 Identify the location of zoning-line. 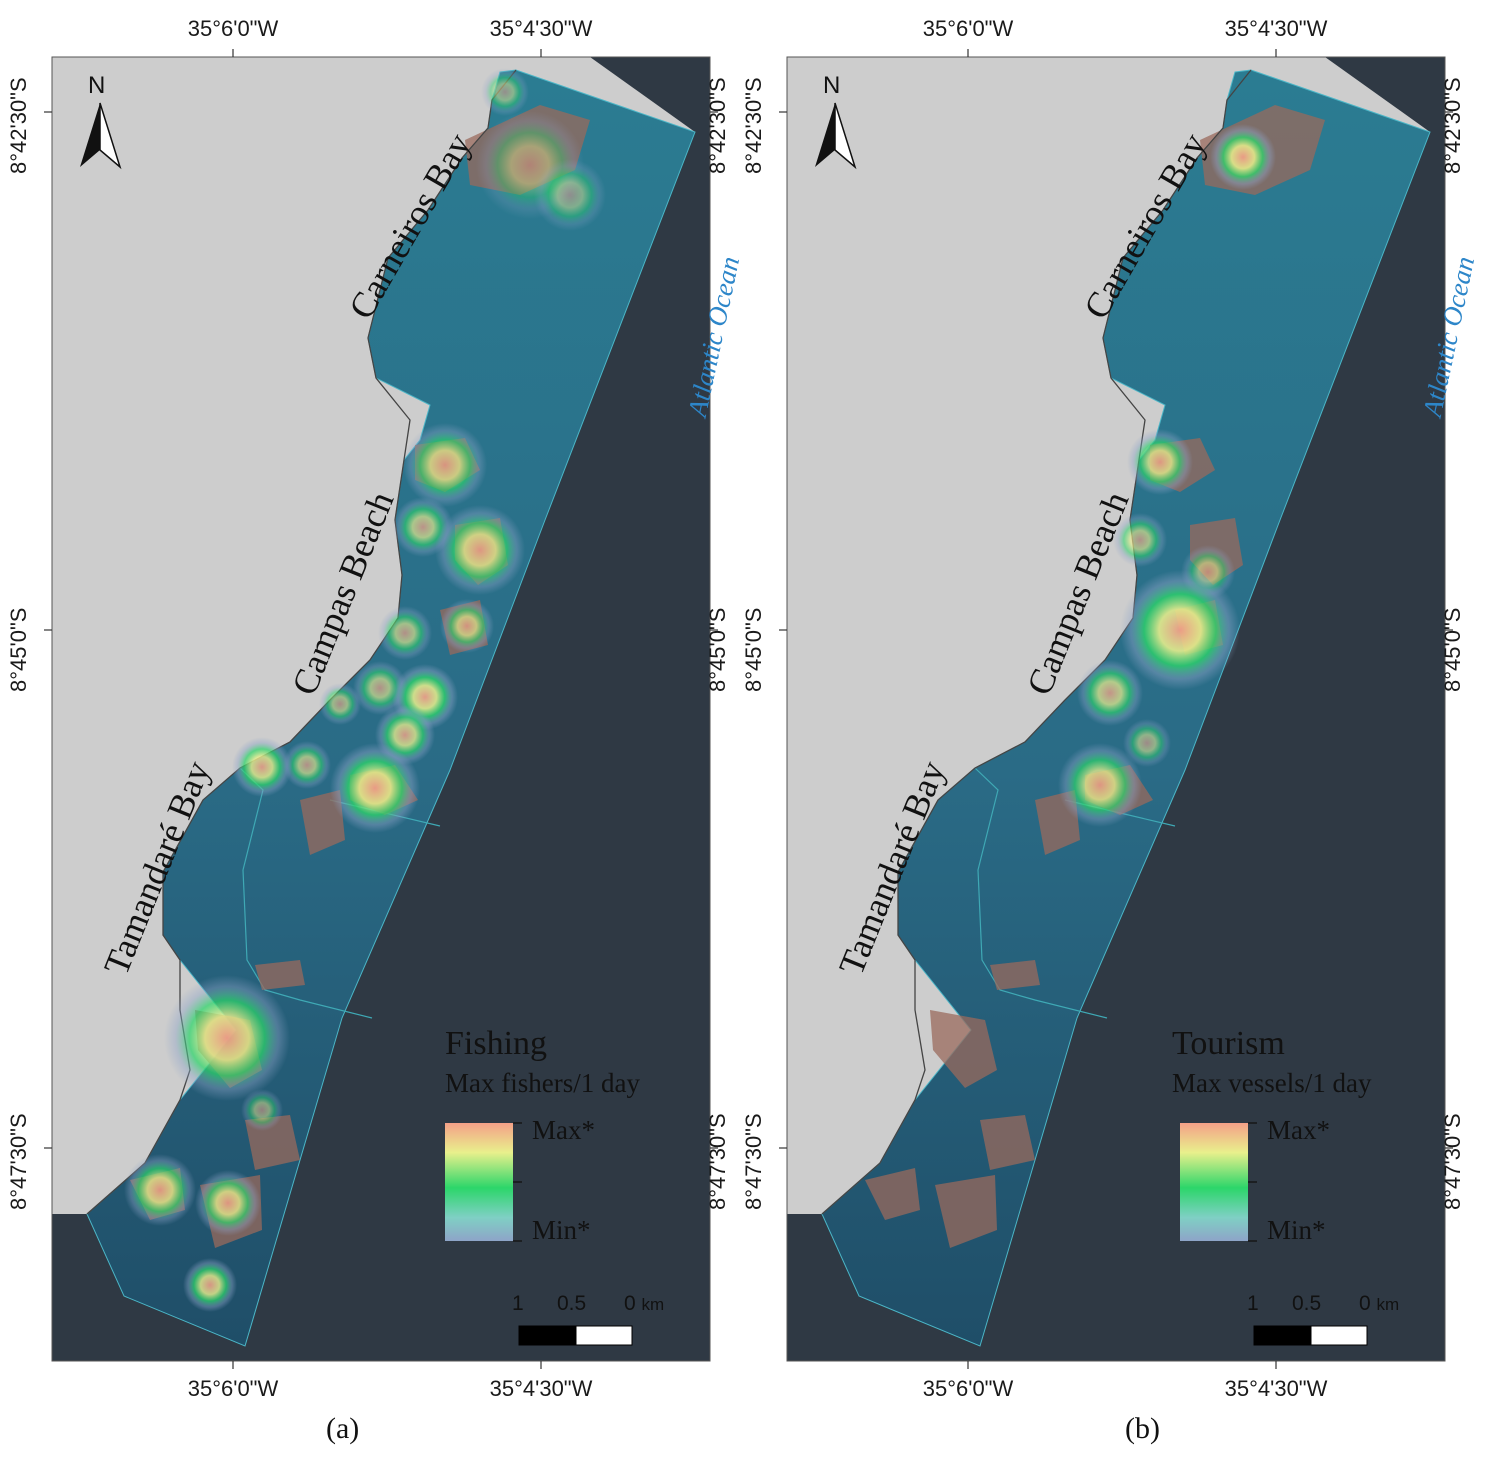
(1041, 893).